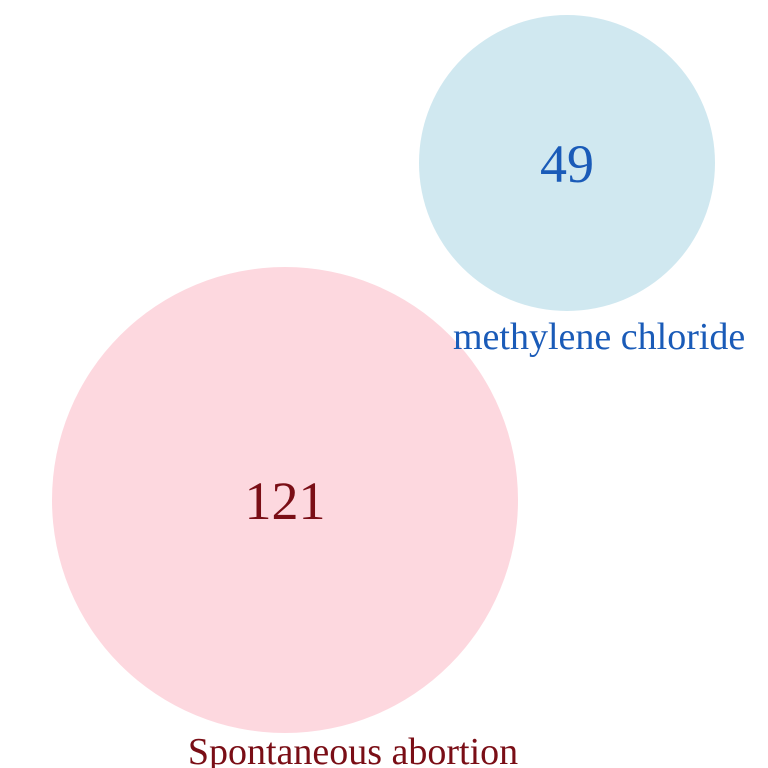 The height and width of the screenshot is (768, 768). I want to click on set-count-methylene-chloride: 49, so click(567, 164).